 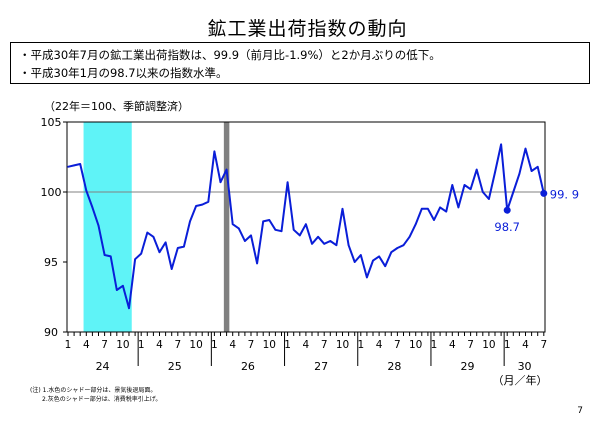 What do you see at coordinates (226, 227) in the screenshot?
I see `shade-tax-hike` at bounding box center [226, 227].